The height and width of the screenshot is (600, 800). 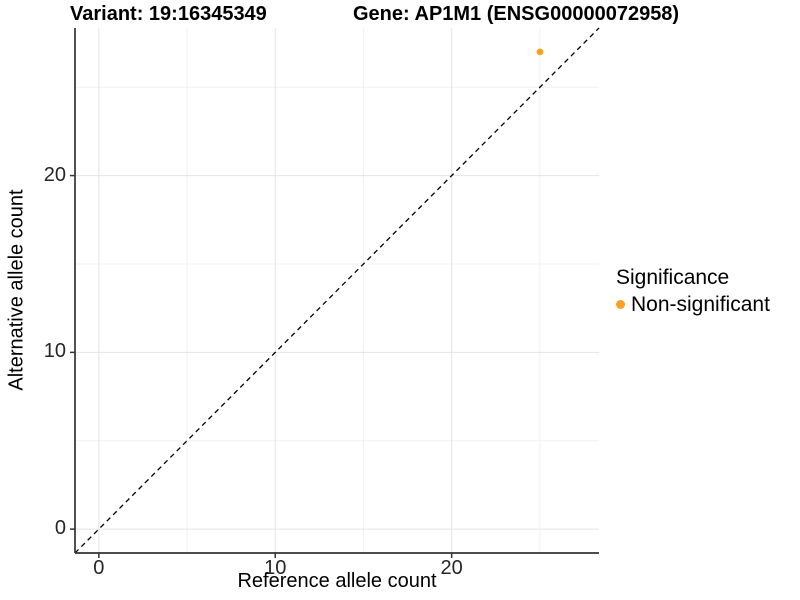 I want to click on data-point, so click(x=540, y=52).